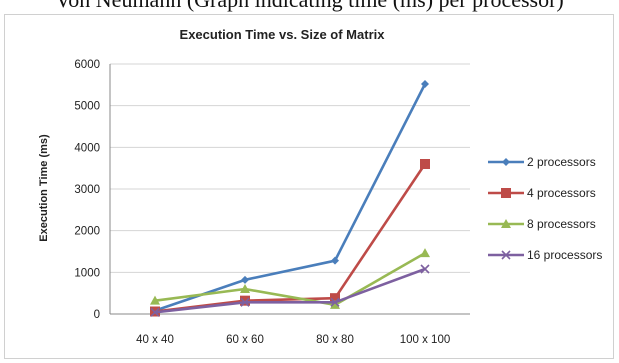 The image size is (619, 363). What do you see at coordinates (87, 148) in the screenshot?
I see `y-tick-label: 4000` at bounding box center [87, 148].